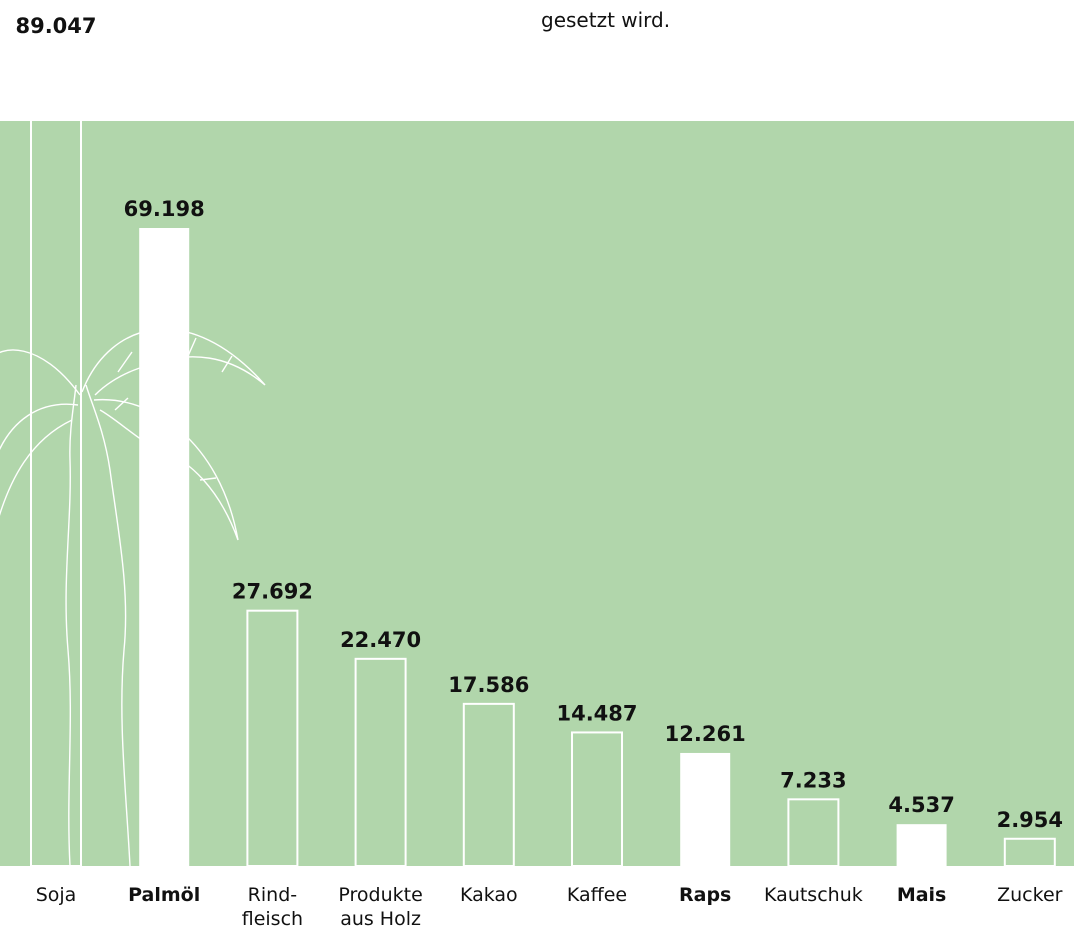  I want to click on category-label: Kaffee, so click(597, 895).